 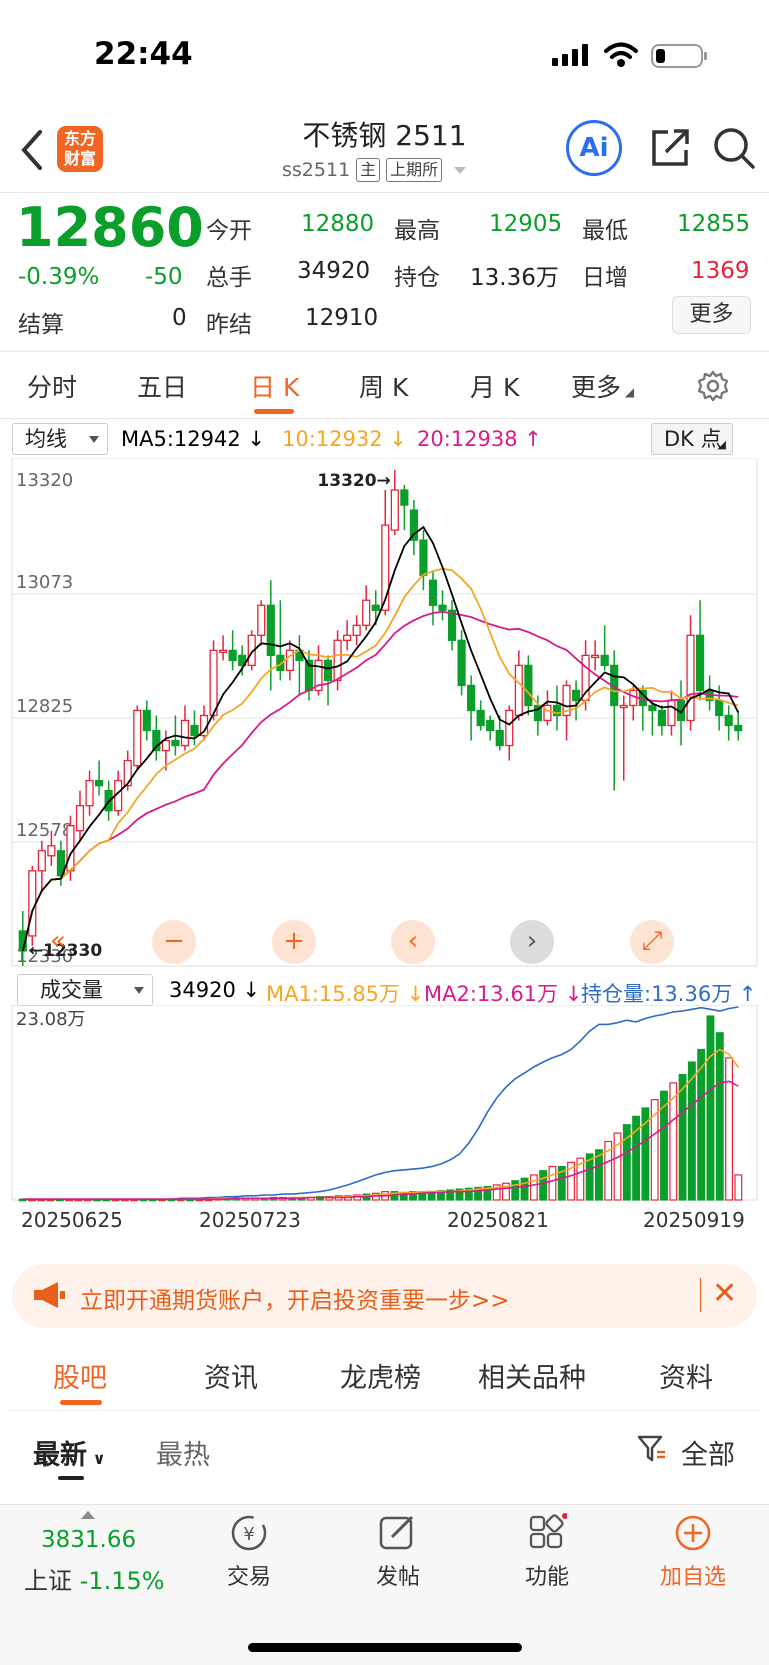 I want to click on scroll-right-button: ›, so click(x=532, y=942).